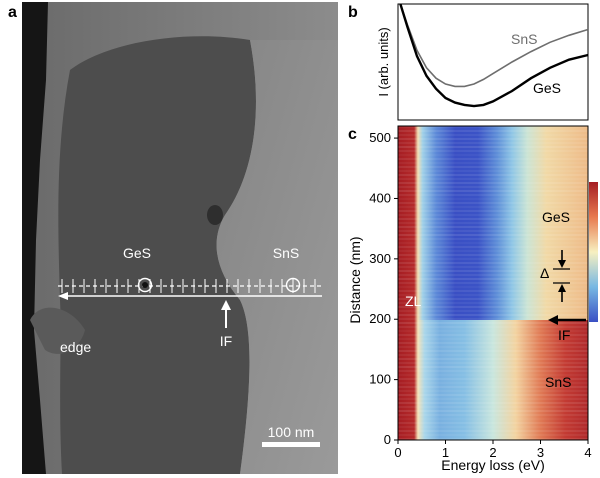 This screenshot has height=478, width=600. I want to click on interface-marker-arrowhead, so click(553, 320).